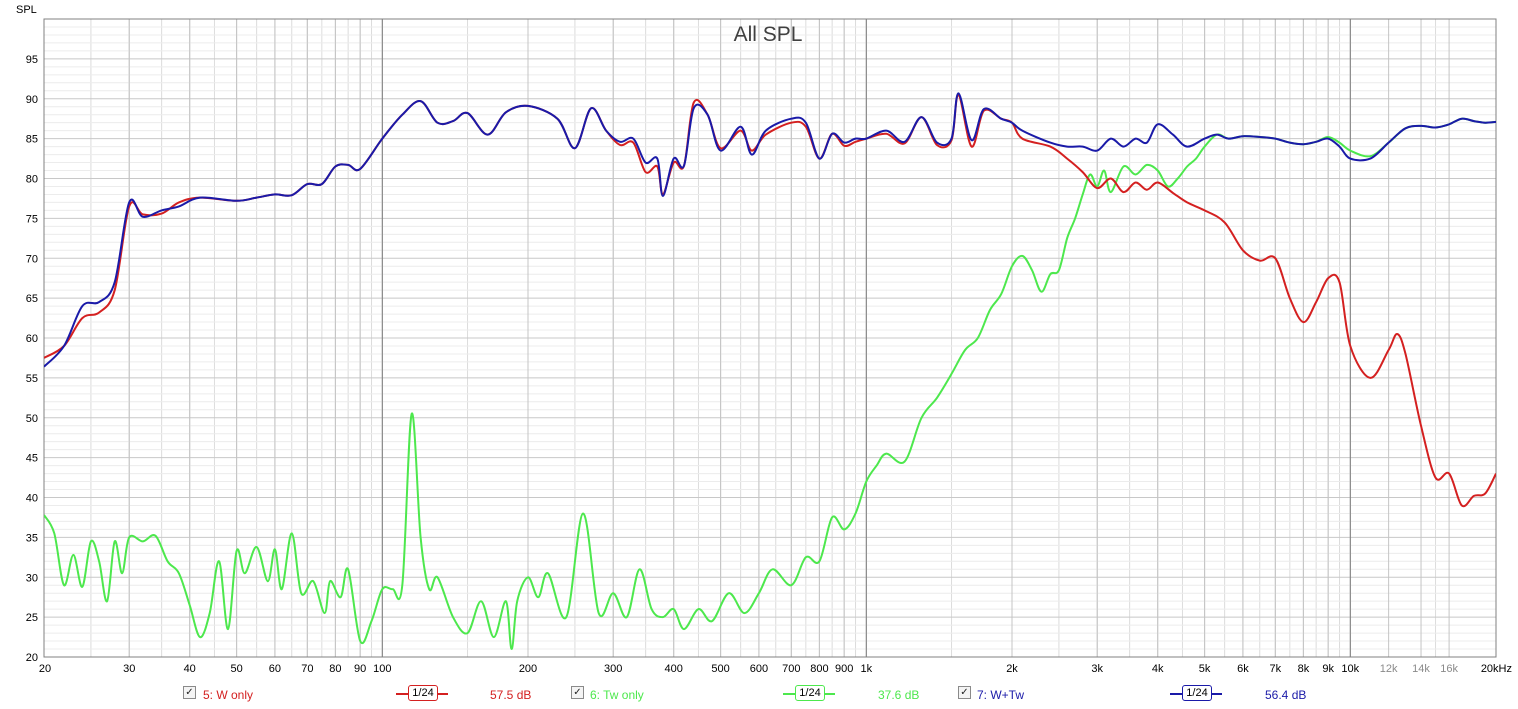 This screenshot has height=709, width=1518. I want to click on x-tick-label: 9k, so click(1328, 669).